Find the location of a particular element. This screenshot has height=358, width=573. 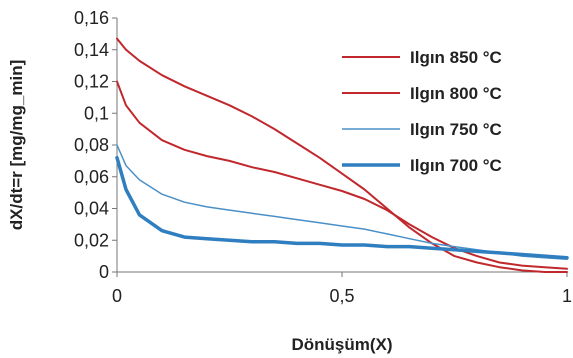

legend-label: Ilgın 800 °C is located at coordinates (456, 93).